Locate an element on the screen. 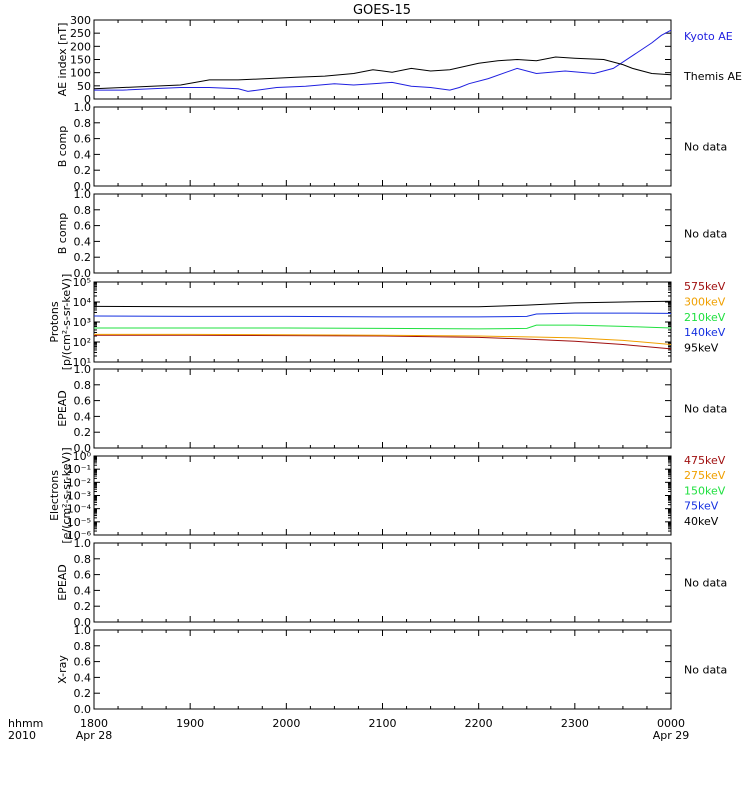 This screenshot has height=800, width=750. y-tick-label: 10⁰ is located at coordinates (82, 456).